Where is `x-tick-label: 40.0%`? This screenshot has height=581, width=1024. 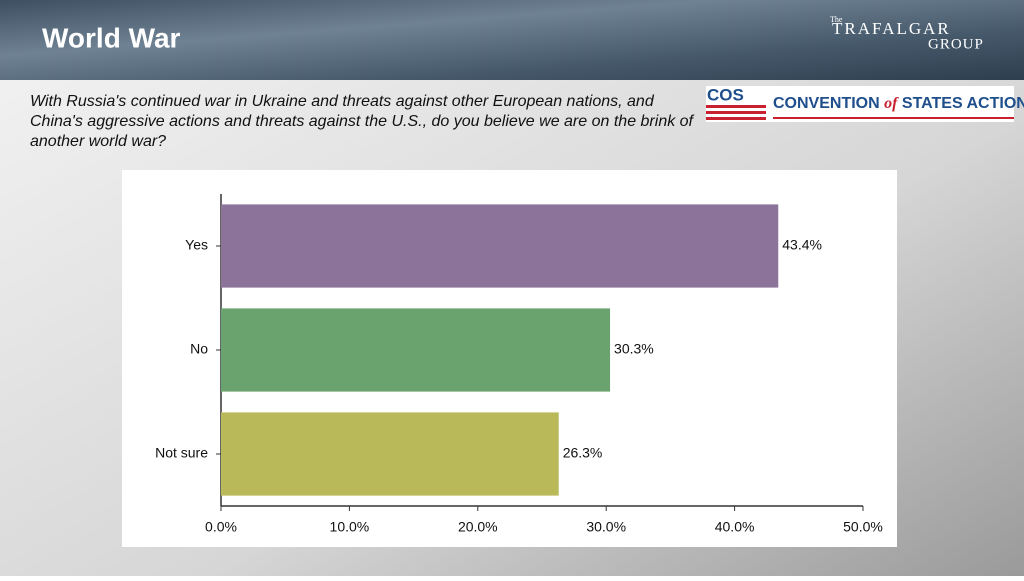 x-tick-label: 40.0% is located at coordinates (735, 527).